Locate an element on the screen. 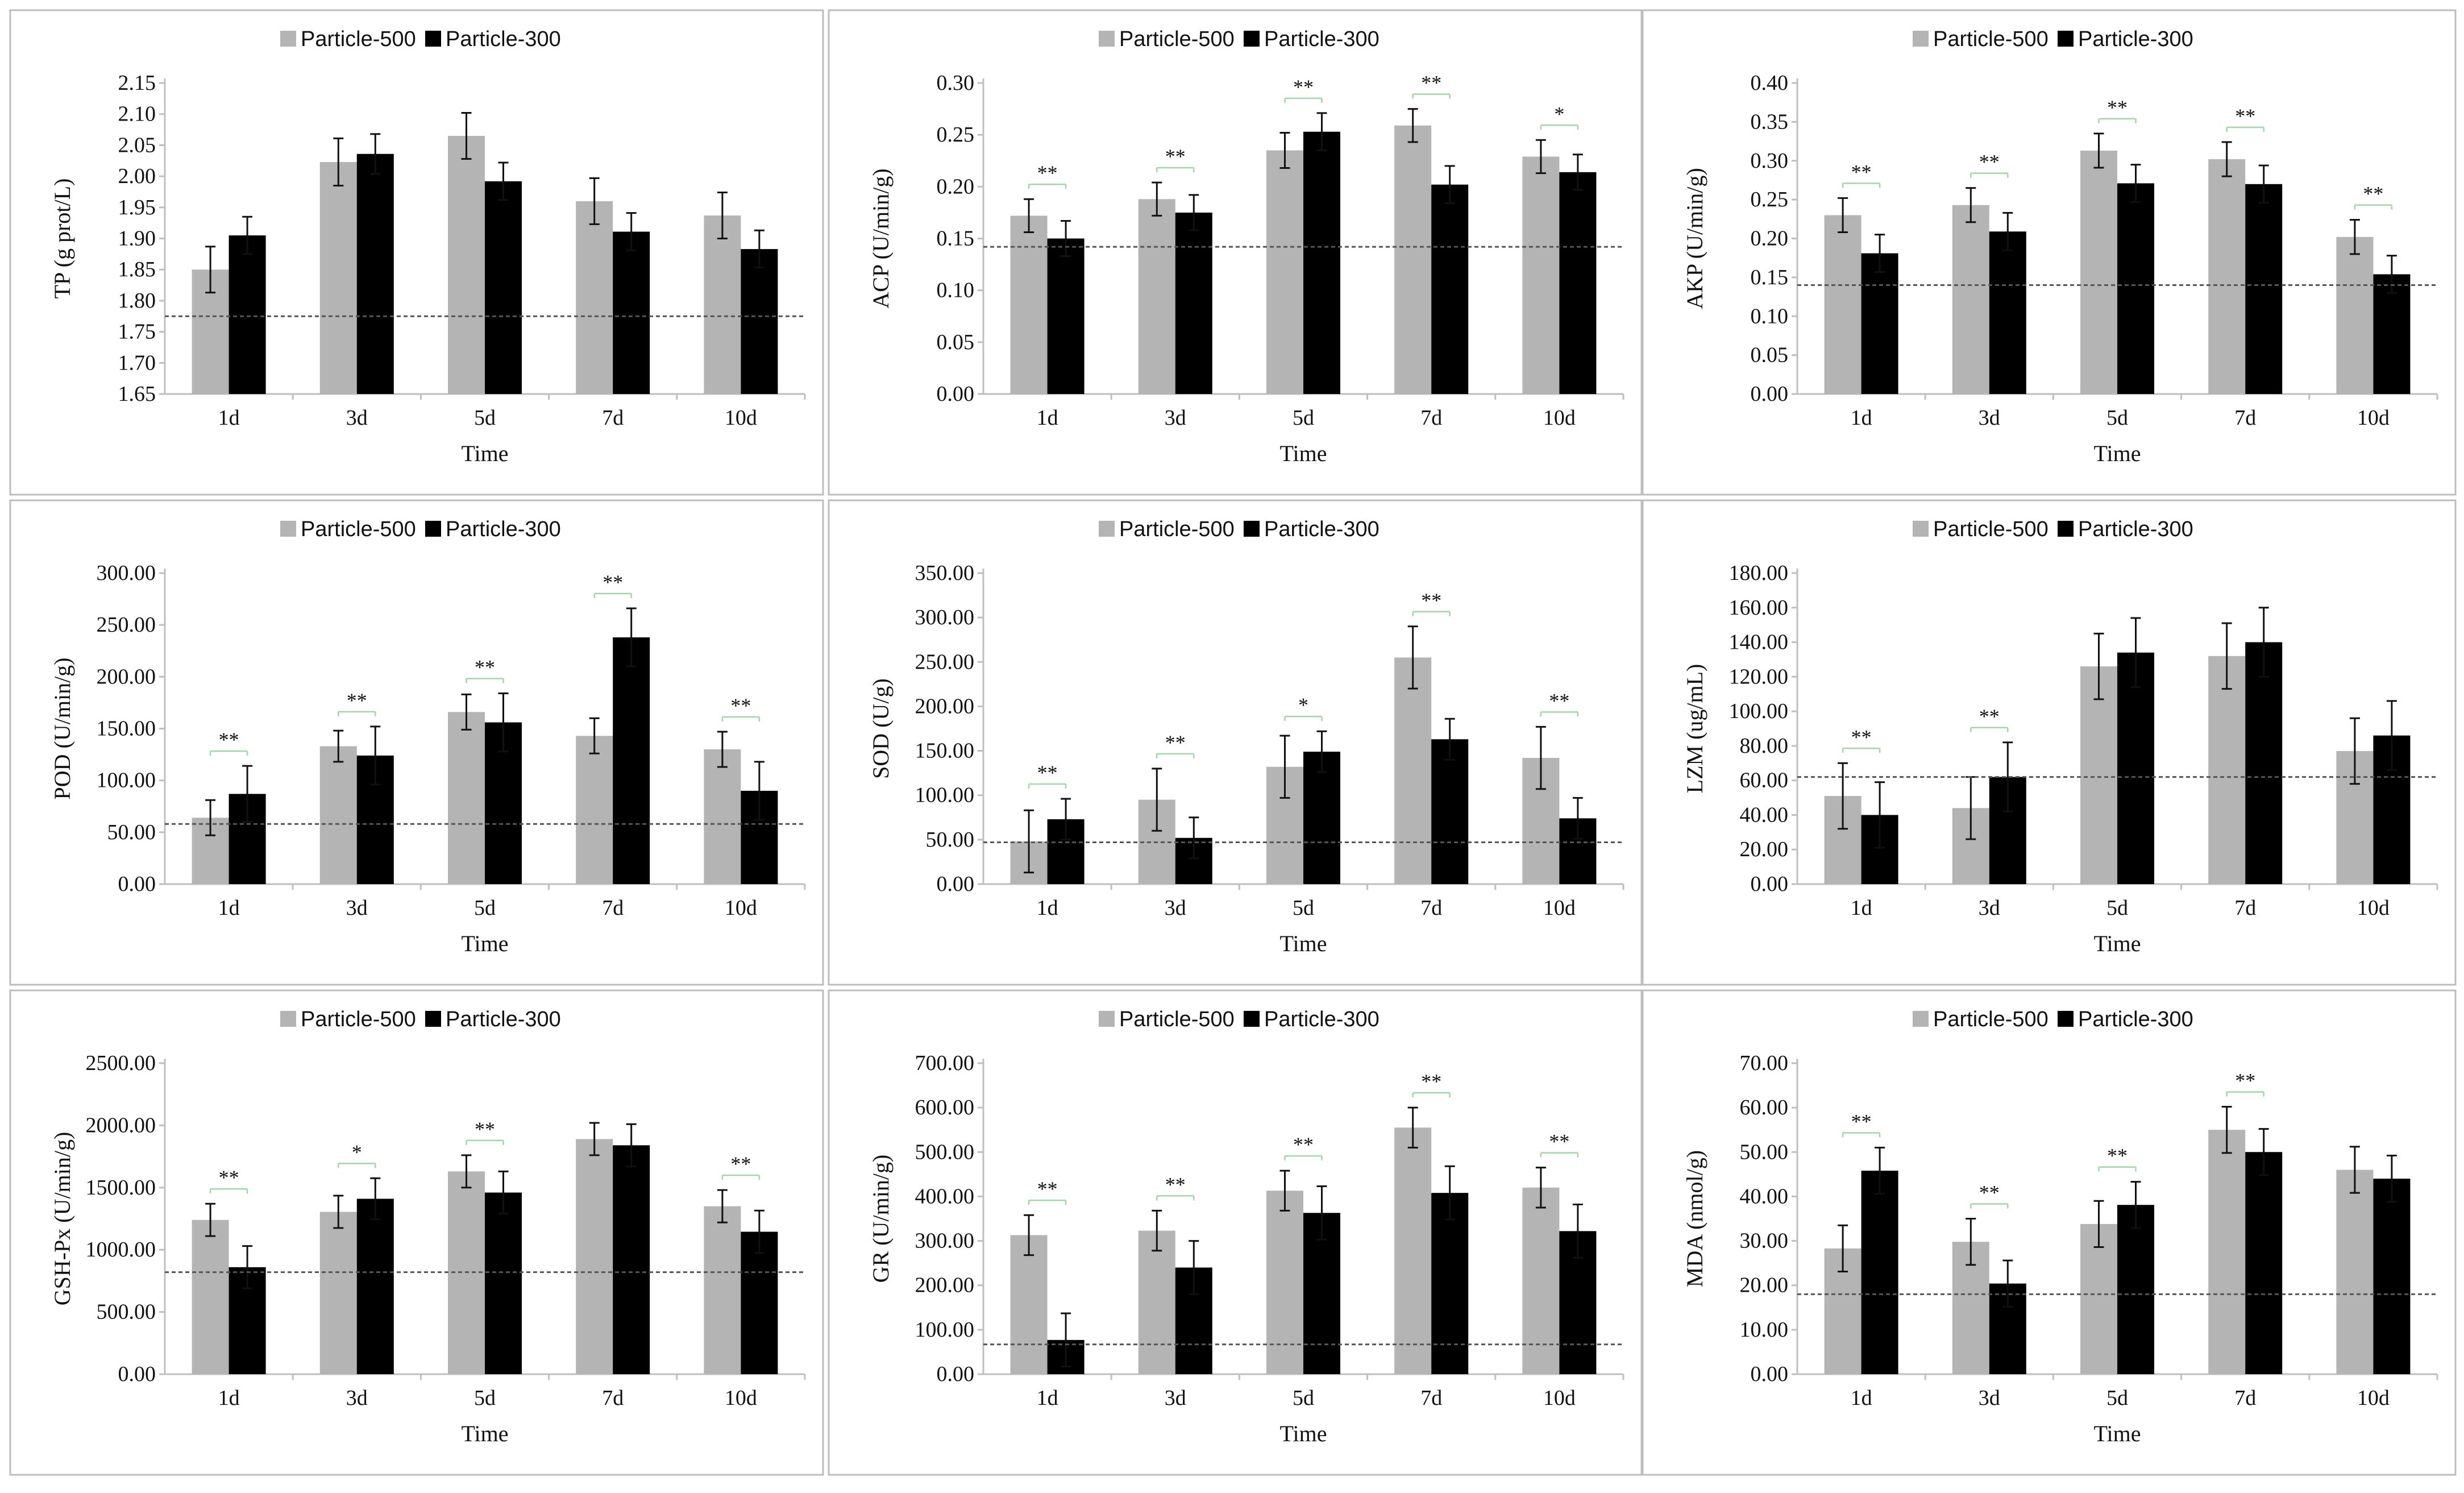  y-axis-title: POD (U/min/g) is located at coordinates (62, 729).